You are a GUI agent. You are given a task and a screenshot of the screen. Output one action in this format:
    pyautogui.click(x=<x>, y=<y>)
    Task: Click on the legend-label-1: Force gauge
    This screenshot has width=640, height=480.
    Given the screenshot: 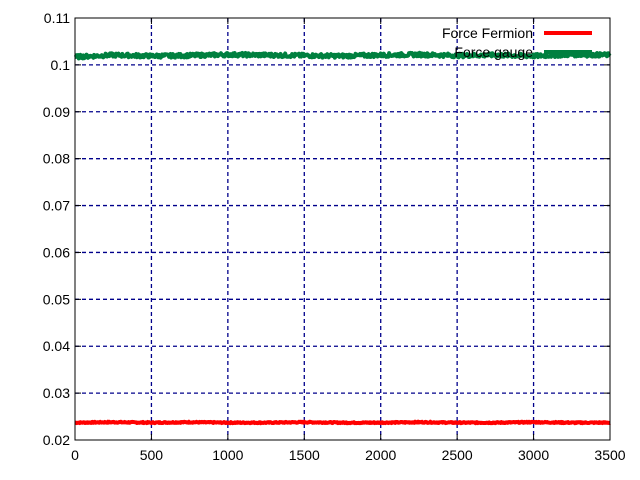 What is the action you would take?
    pyautogui.click(x=493, y=52)
    